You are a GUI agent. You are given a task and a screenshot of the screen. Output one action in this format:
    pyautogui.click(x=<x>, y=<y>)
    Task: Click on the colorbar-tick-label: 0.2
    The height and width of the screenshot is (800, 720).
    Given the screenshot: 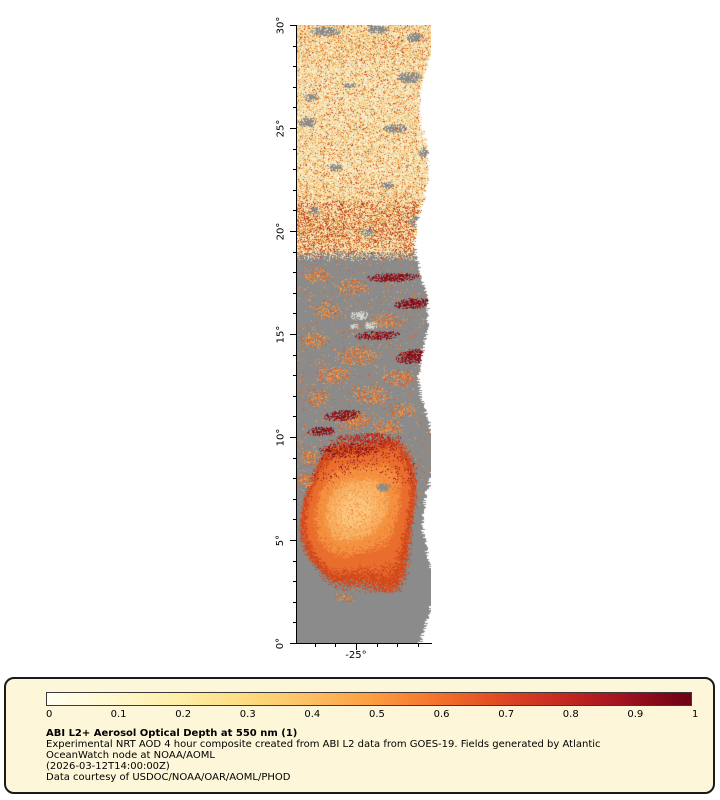 What is the action you would take?
    pyautogui.click(x=183, y=714)
    